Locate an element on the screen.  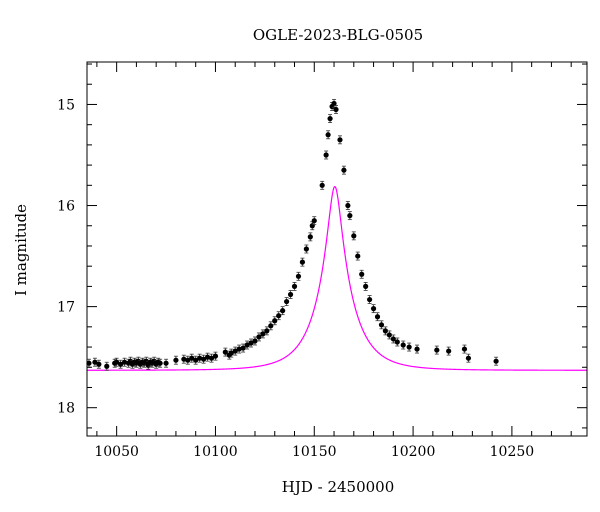
chart-title: OGLE-2023-BLG-0505 is located at coordinates (338, 35).